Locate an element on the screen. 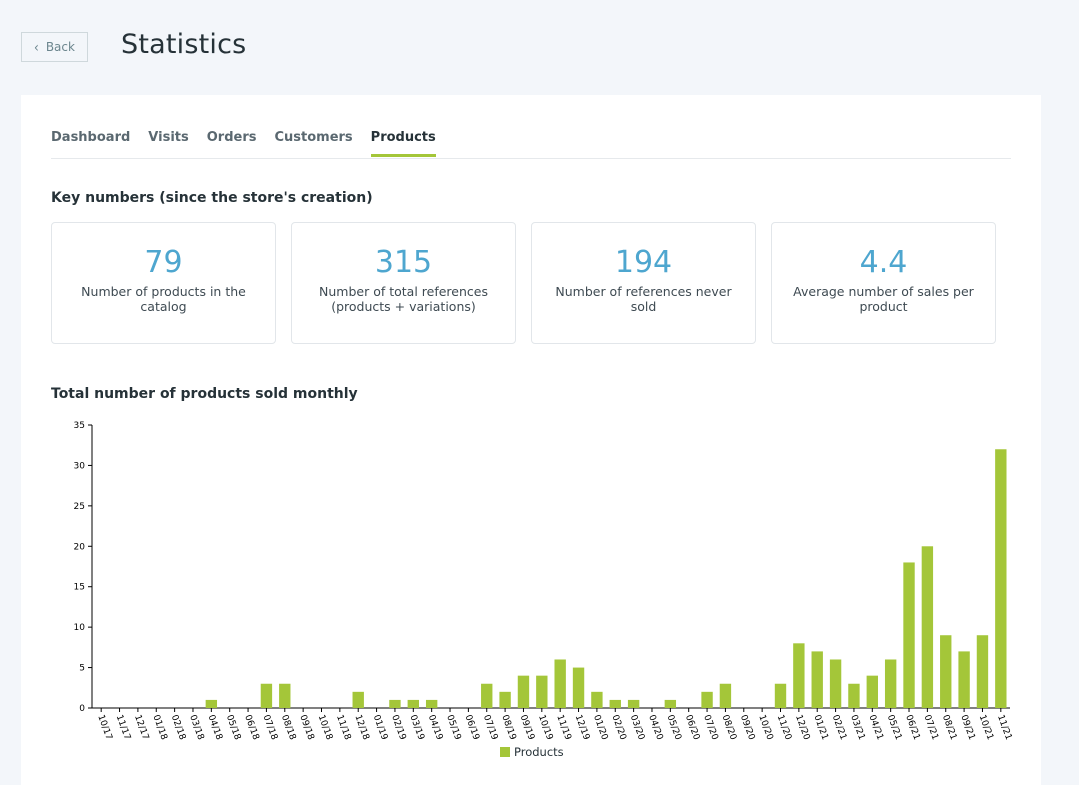  x-tick-label: 12/18 is located at coordinates (361, 728).